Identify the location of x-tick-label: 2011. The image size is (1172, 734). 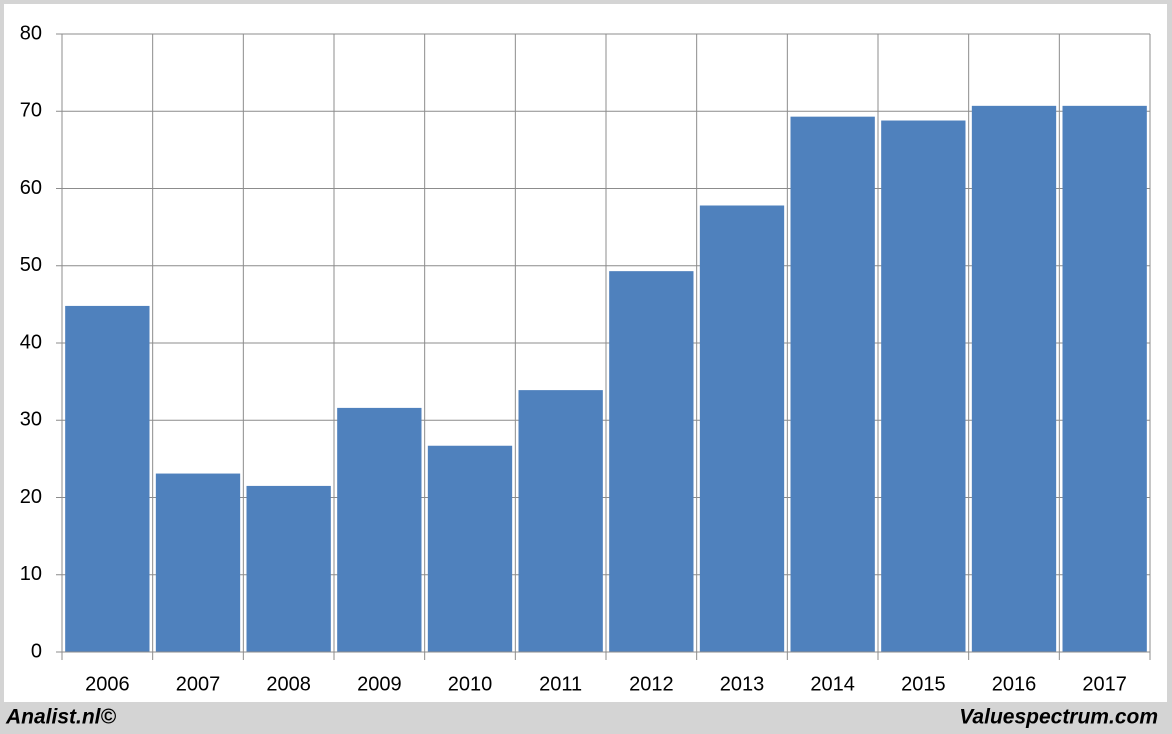
(560, 684).